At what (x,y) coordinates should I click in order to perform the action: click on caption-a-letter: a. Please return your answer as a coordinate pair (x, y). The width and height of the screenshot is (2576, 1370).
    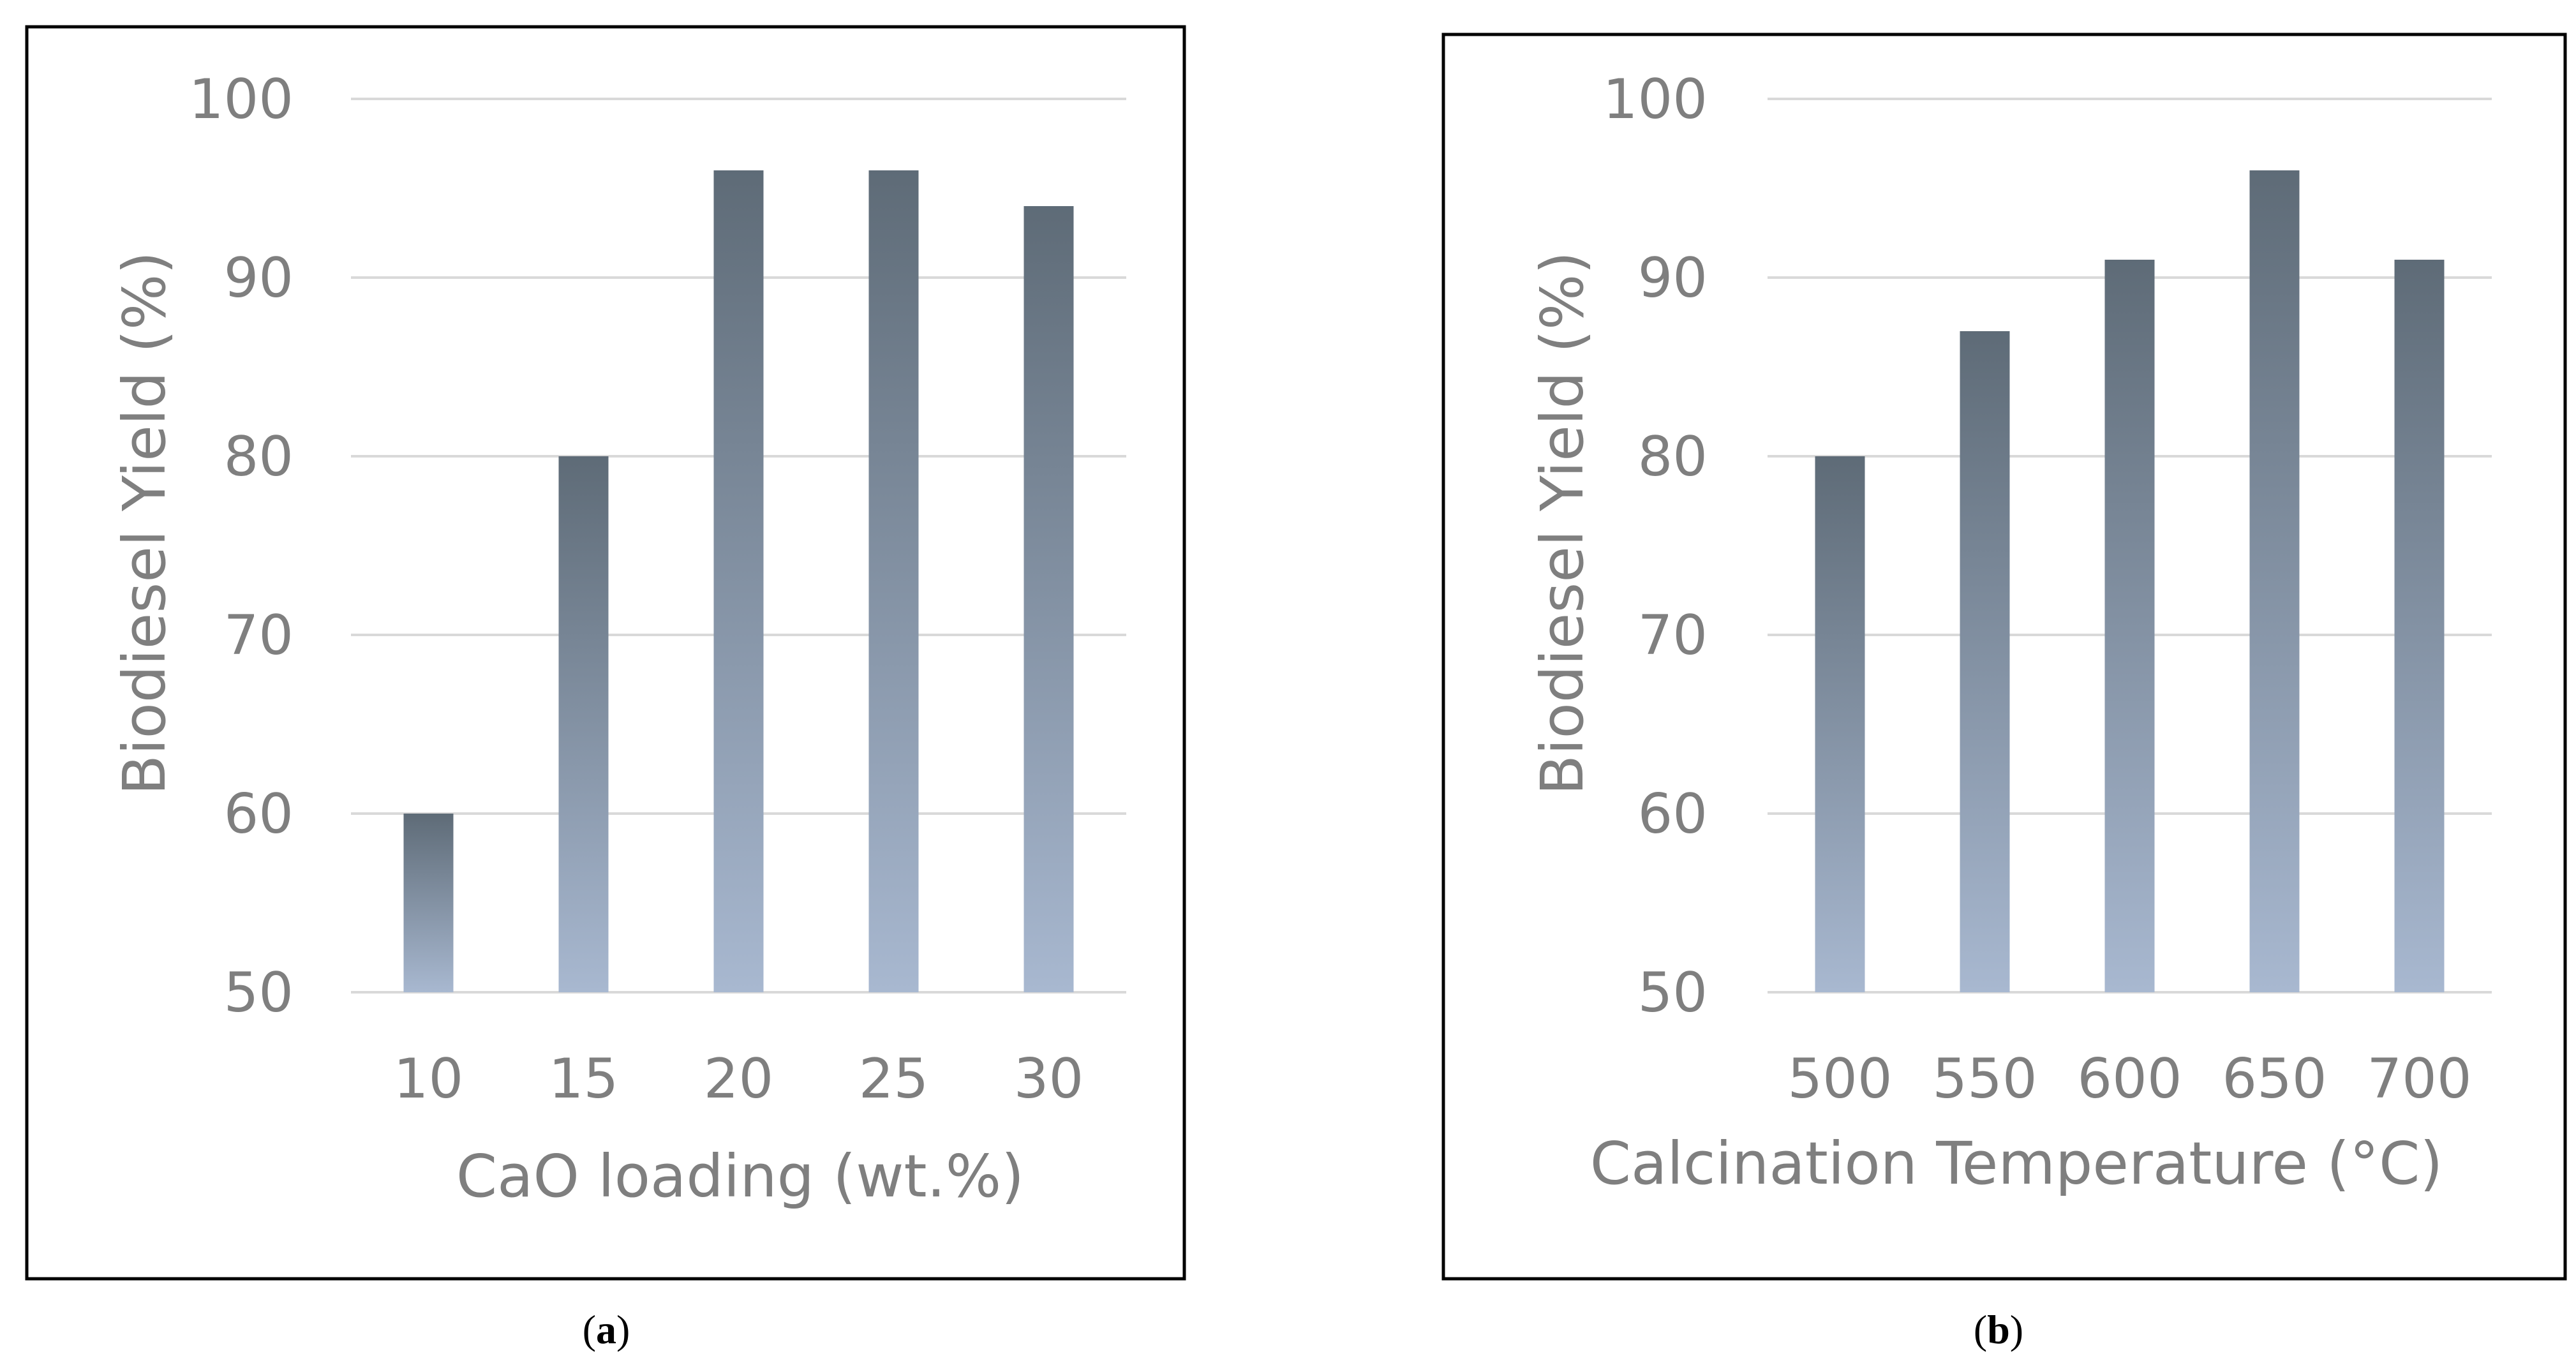
    Looking at the image, I should click on (606, 1329).